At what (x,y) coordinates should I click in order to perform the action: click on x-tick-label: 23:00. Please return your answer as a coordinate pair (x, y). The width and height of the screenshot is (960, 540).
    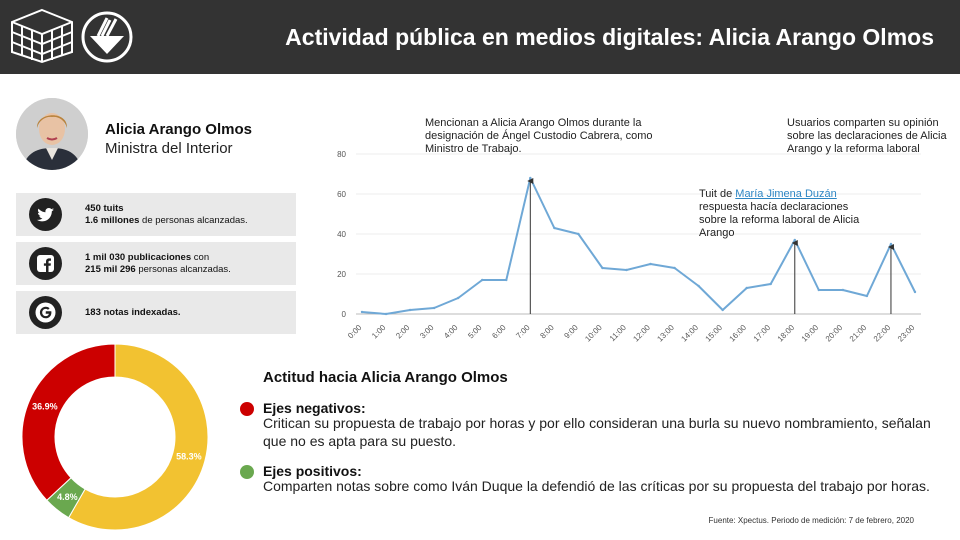
    Looking at the image, I should click on (906, 333).